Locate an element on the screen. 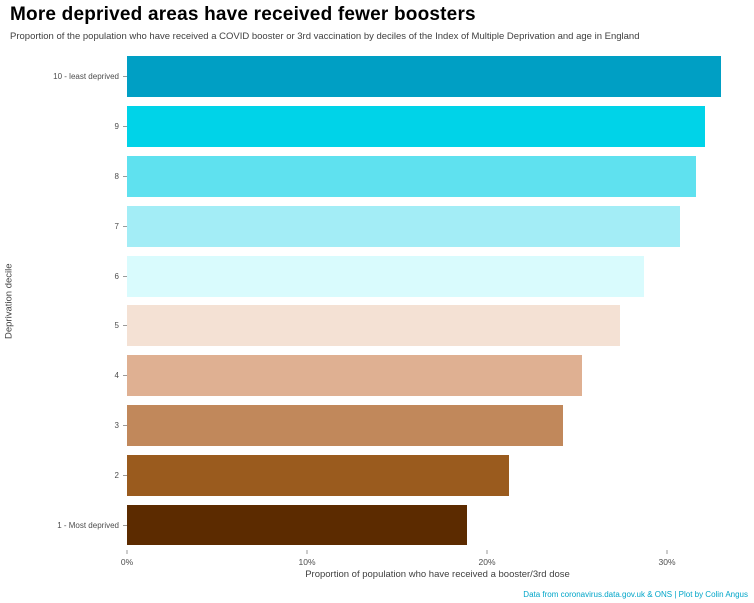 The width and height of the screenshot is (754, 603). y-tick-row: 3 is located at coordinates (63, 426).